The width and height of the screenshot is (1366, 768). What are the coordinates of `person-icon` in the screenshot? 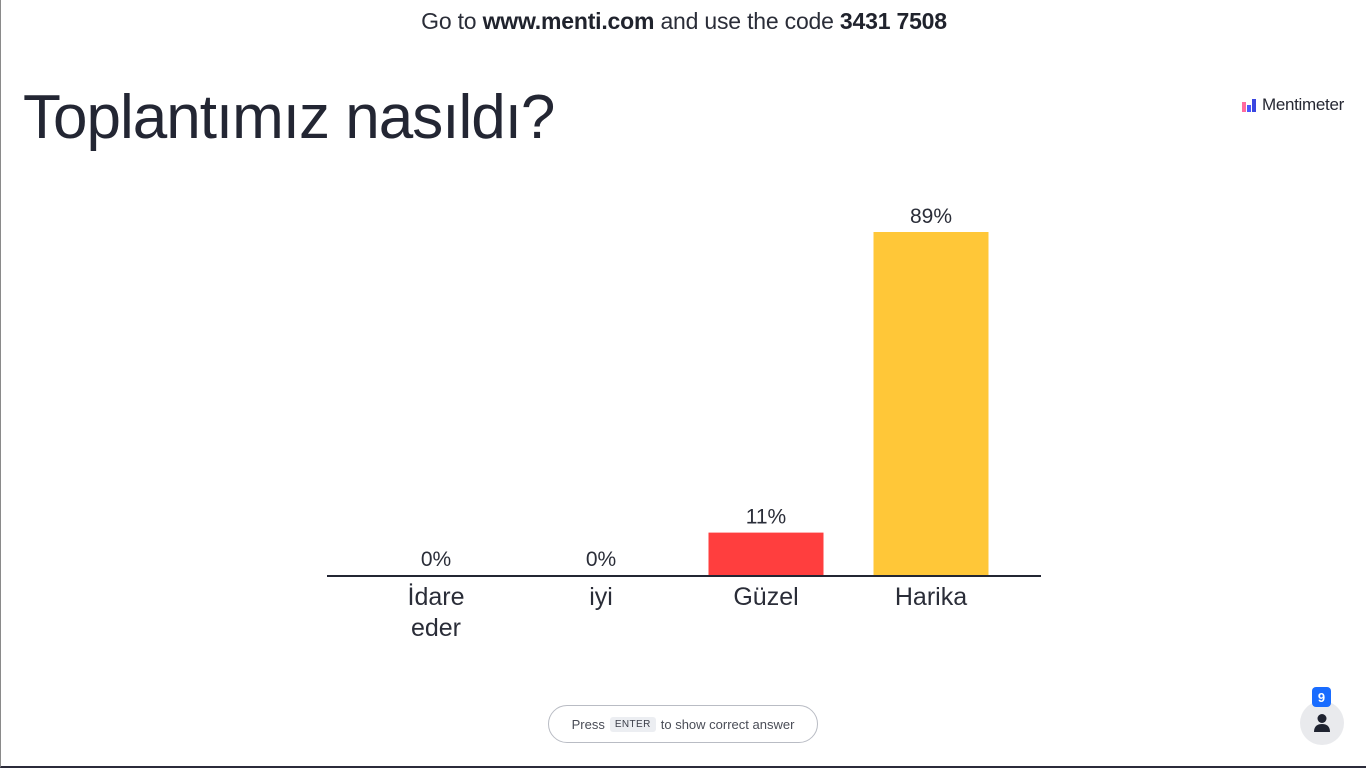 It's located at (1322, 723).